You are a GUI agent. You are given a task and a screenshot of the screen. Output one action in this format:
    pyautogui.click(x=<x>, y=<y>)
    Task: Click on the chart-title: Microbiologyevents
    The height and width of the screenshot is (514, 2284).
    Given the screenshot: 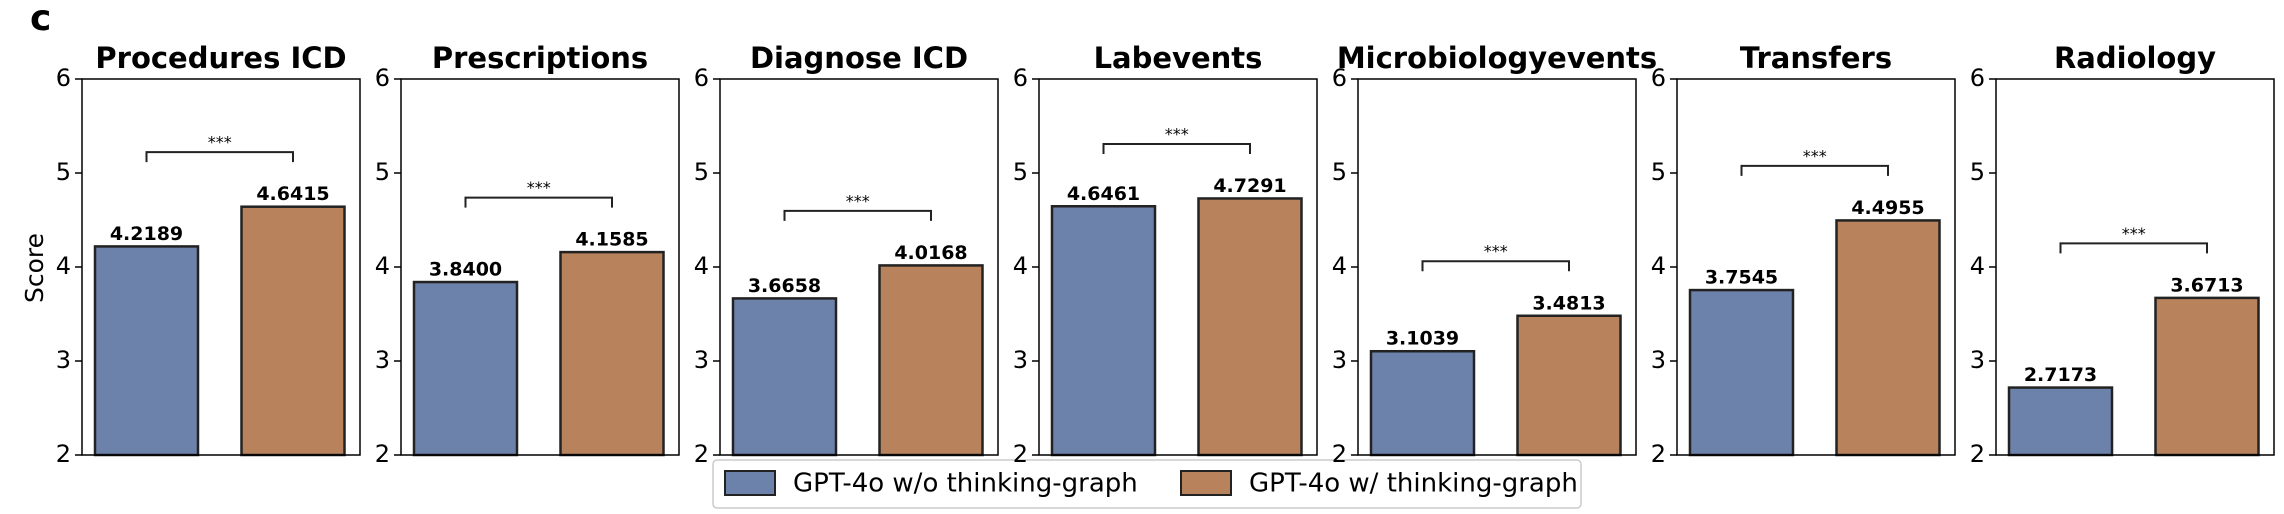 What is the action you would take?
    pyautogui.click(x=1497, y=58)
    